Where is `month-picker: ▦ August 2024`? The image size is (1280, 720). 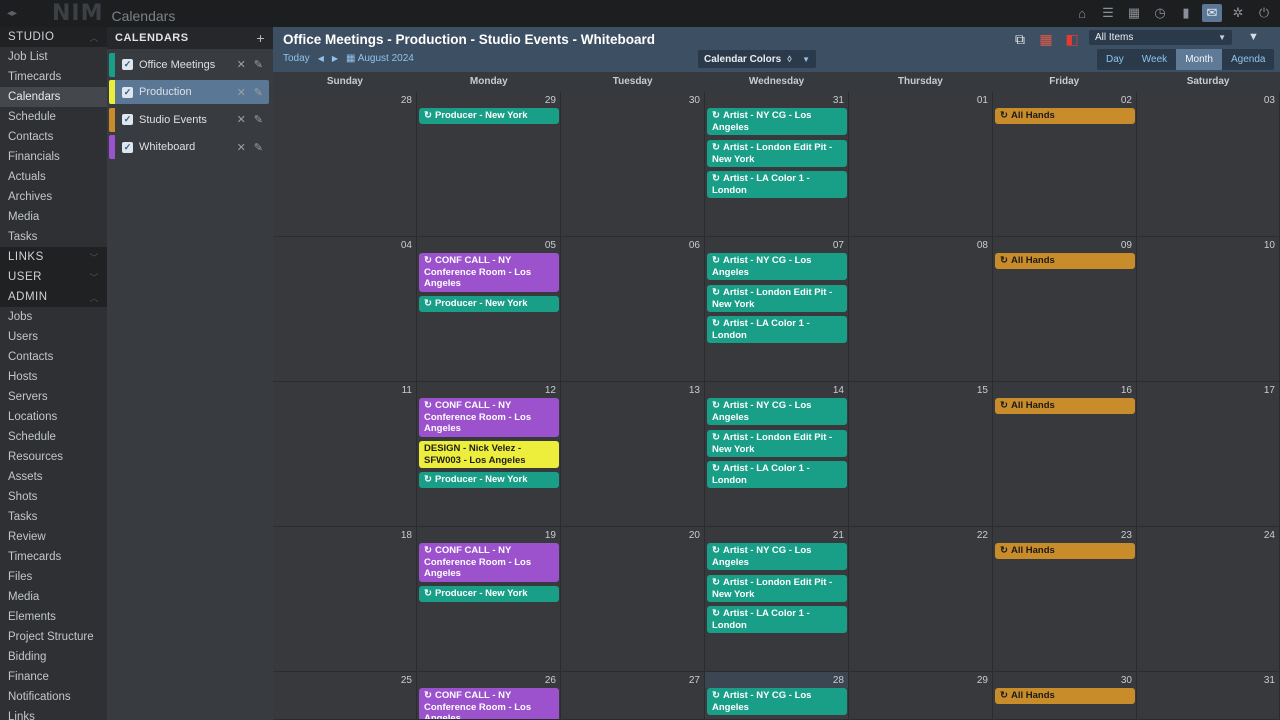
month-picker: ▦ August 2024 is located at coordinates (380, 58).